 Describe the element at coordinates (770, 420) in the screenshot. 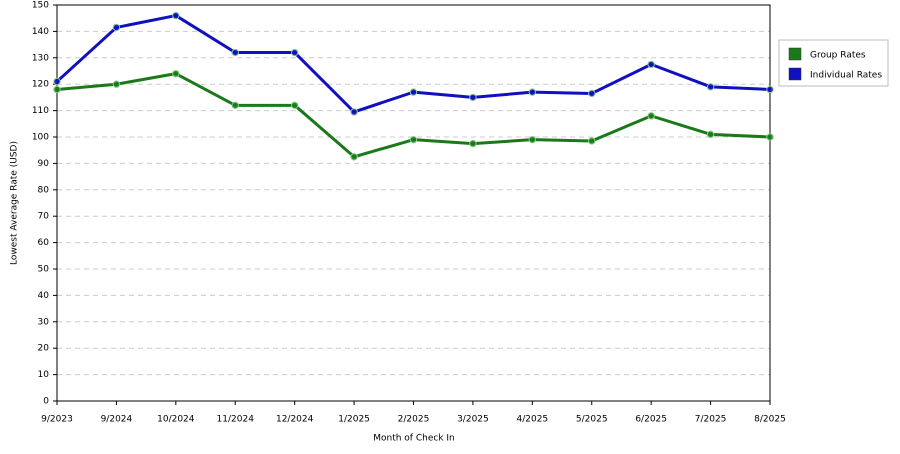

I see `x-tick-label: 8/2025` at that location.